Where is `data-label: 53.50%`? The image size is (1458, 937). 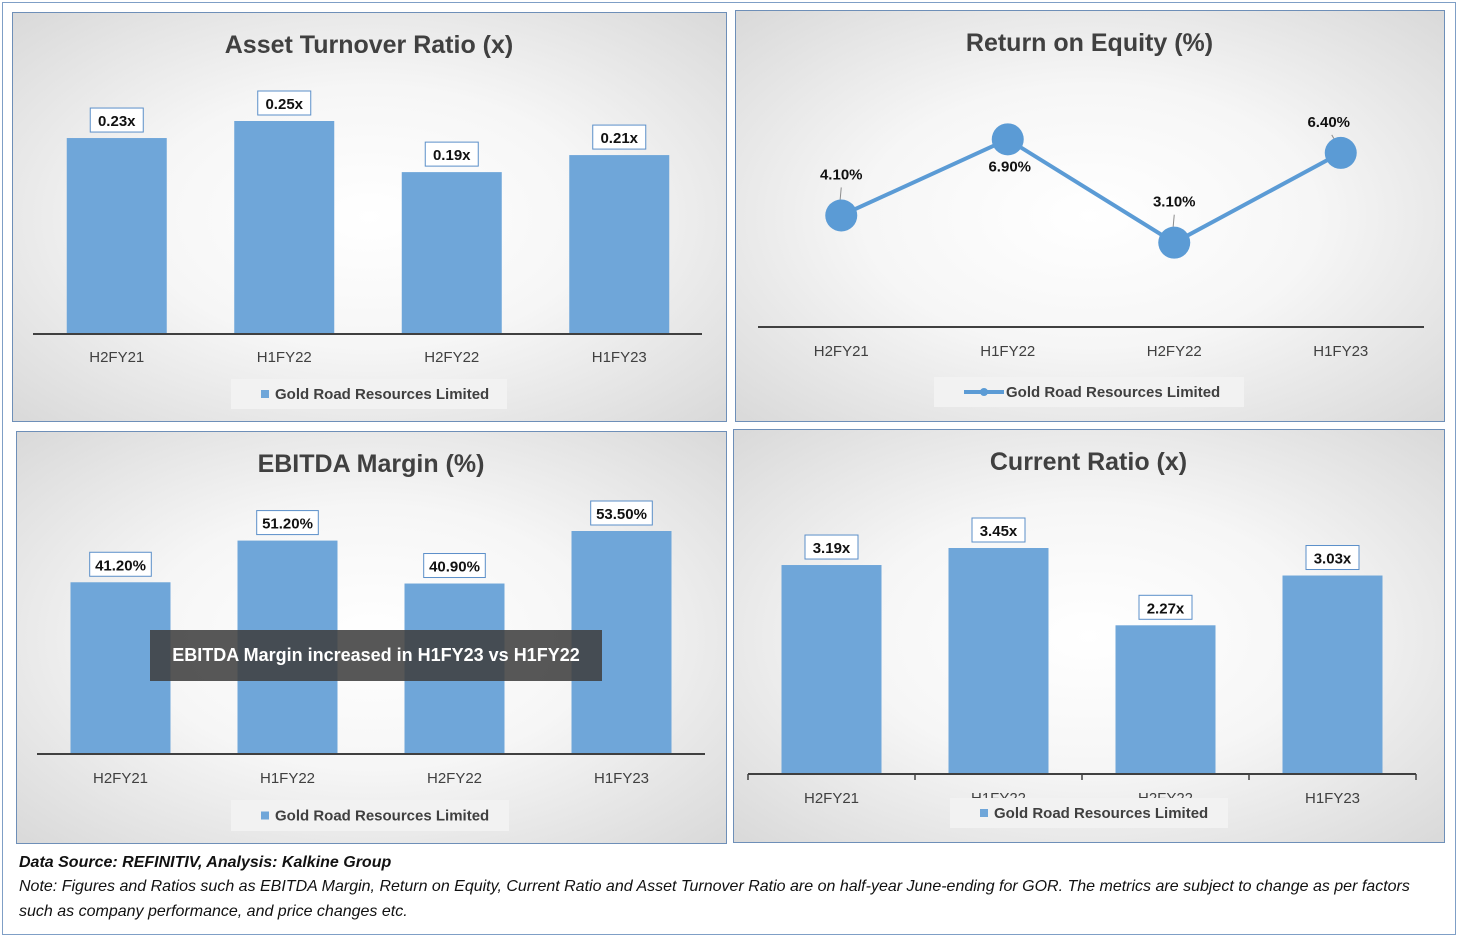 data-label: 53.50% is located at coordinates (621, 514).